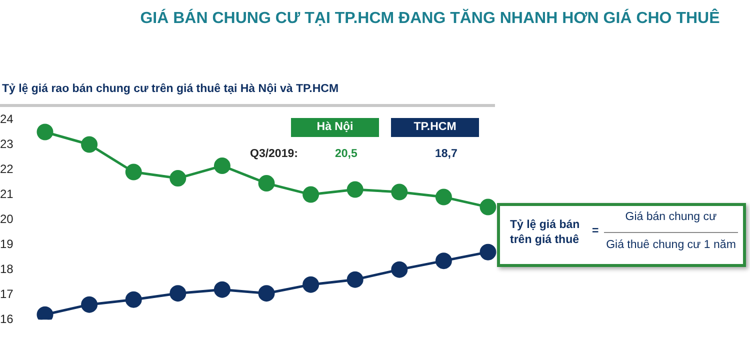 This screenshot has height=340, width=750. What do you see at coordinates (335, 127) in the screenshot?
I see `text: Hà Nội` at bounding box center [335, 127].